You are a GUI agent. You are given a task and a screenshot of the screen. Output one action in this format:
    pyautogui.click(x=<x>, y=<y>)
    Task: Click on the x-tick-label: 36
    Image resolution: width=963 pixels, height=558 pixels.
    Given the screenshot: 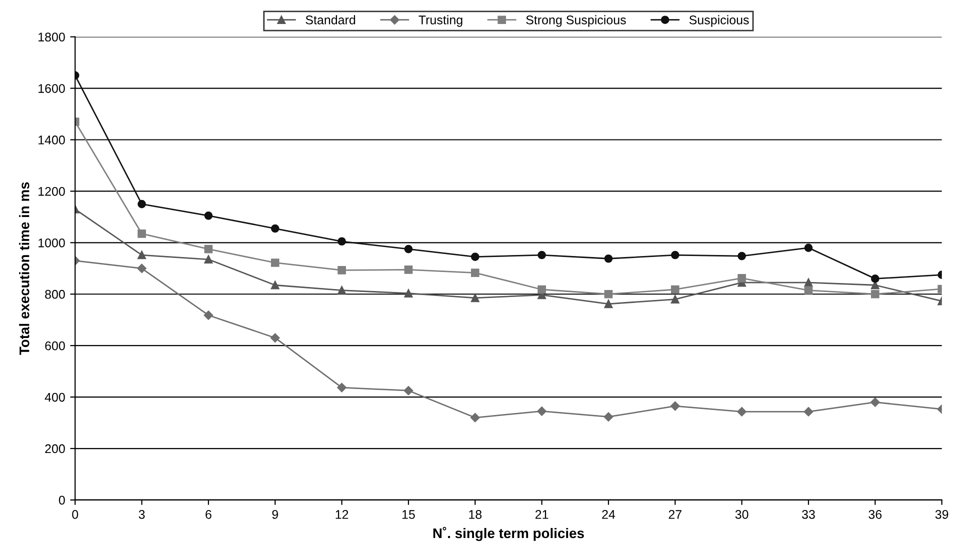 What is the action you would take?
    pyautogui.click(x=875, y=514)
    